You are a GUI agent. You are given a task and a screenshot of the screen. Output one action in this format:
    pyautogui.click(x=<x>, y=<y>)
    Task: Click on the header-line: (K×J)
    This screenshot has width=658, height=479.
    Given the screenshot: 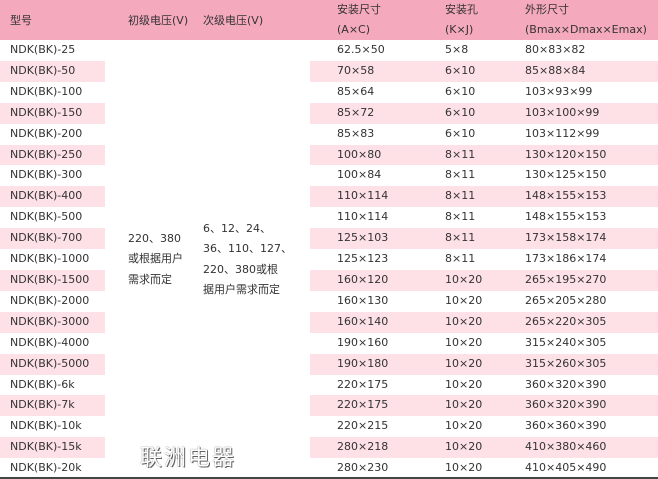 What is the action you would take?
    pyautogui.click(x=459, y=29)
    